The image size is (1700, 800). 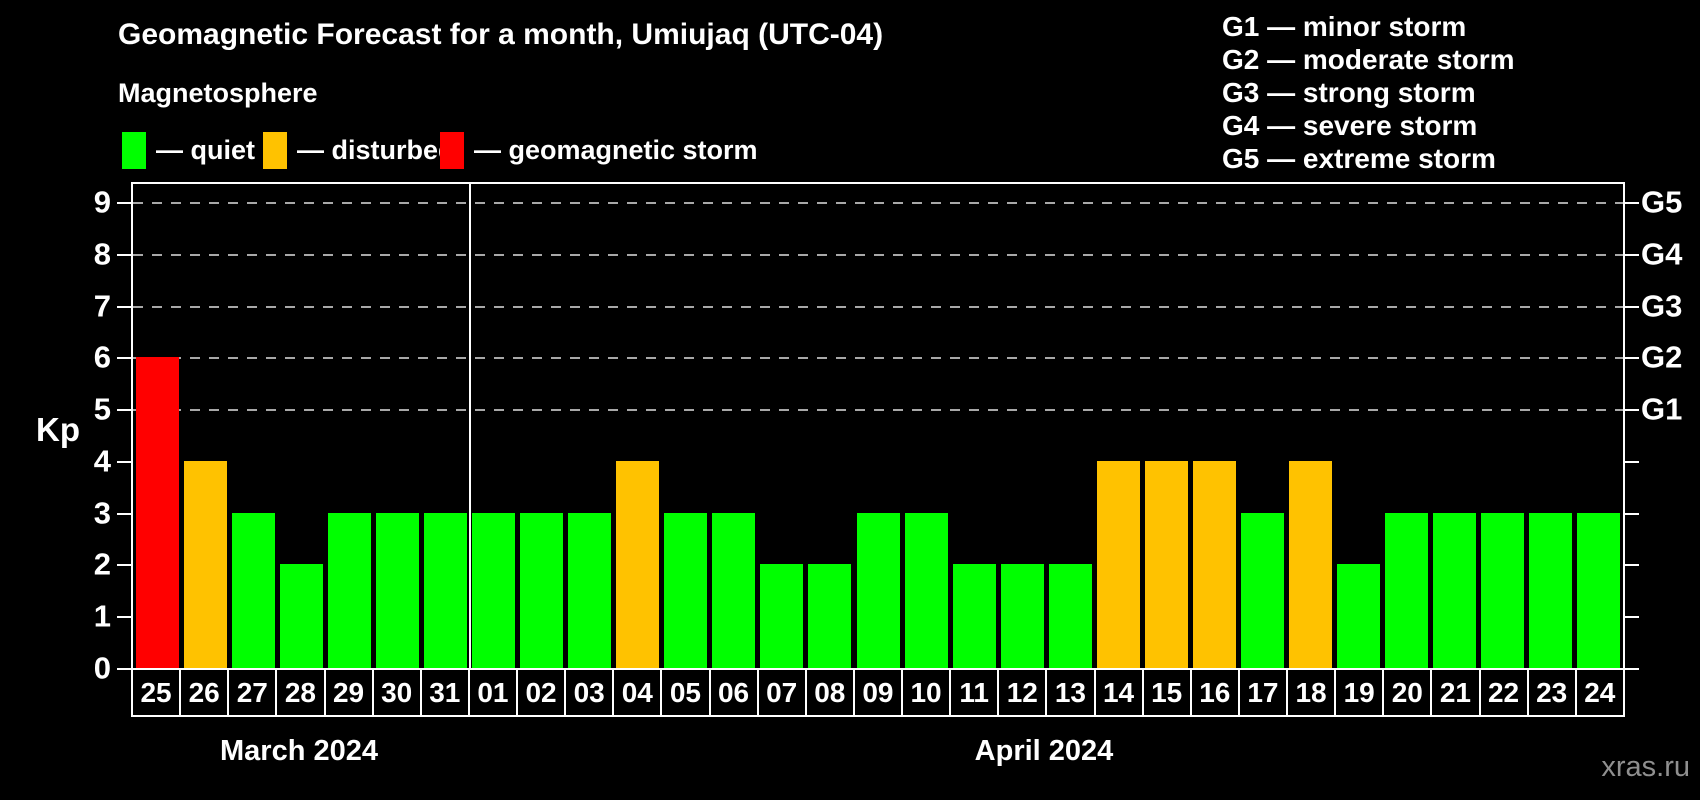 I want to click on date-cell: 29, so click(x=348, y=692).